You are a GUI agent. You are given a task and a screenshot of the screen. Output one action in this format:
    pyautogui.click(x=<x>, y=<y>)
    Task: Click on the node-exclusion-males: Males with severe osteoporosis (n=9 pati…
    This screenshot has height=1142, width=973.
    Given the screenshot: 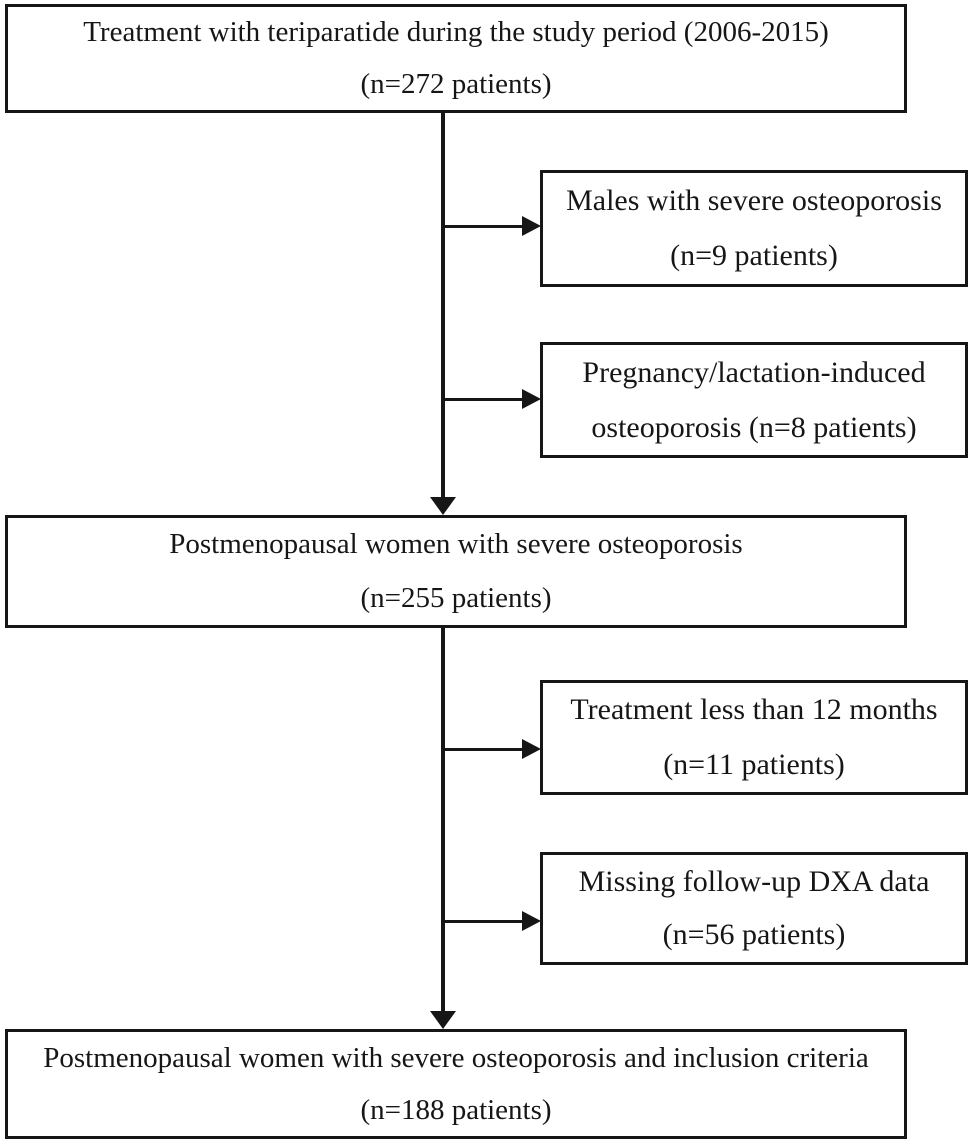 What is the action you would take?
    pyautogui.click(x=754, y=228)
    